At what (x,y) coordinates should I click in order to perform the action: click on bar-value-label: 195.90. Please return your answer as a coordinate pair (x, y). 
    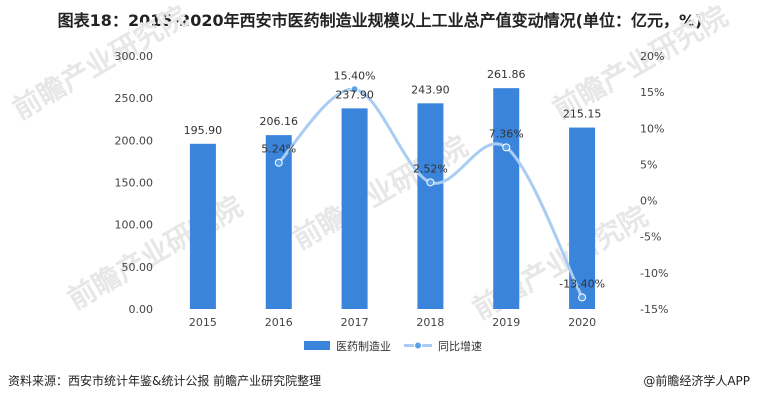
    Looking at the image, I should click on (203, 130).